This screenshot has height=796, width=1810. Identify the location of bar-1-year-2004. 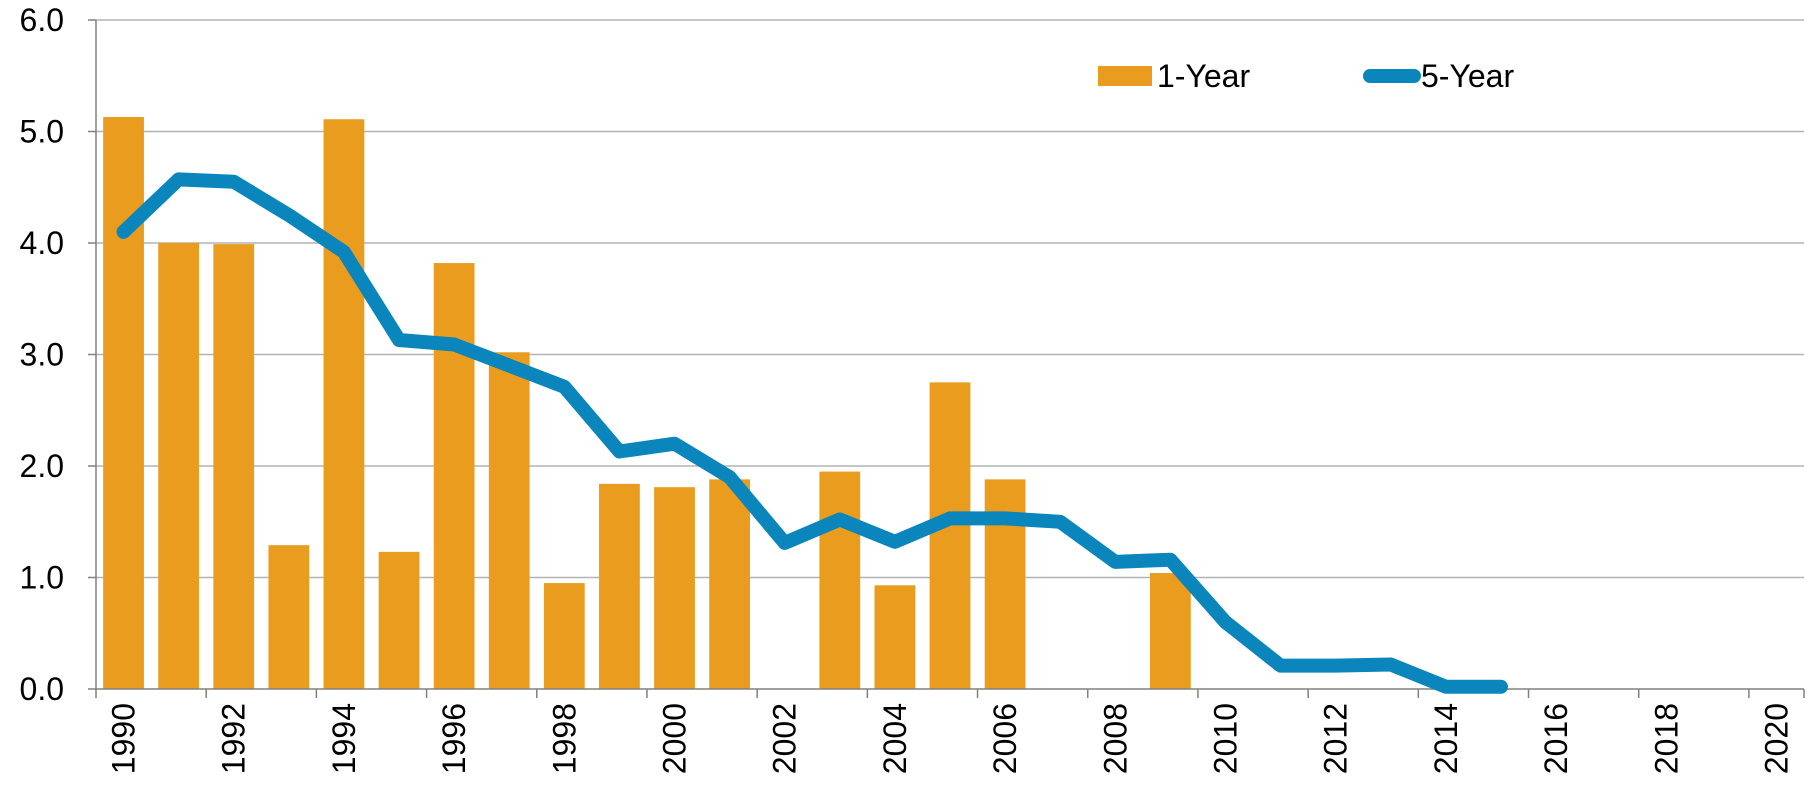
(895, 637).